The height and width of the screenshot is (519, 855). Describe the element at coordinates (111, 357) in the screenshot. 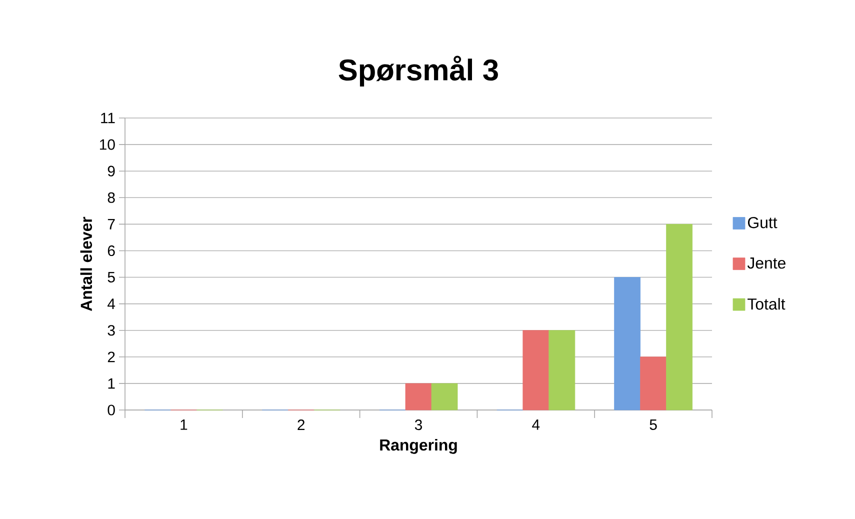

I see `y-tick-label: 2` at that location.